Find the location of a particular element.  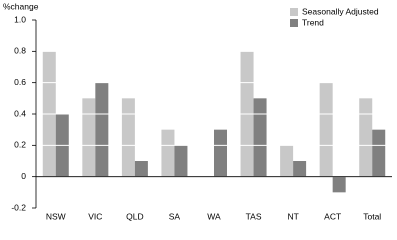

x-tick-label: SA is located at coordinates (175, 216).